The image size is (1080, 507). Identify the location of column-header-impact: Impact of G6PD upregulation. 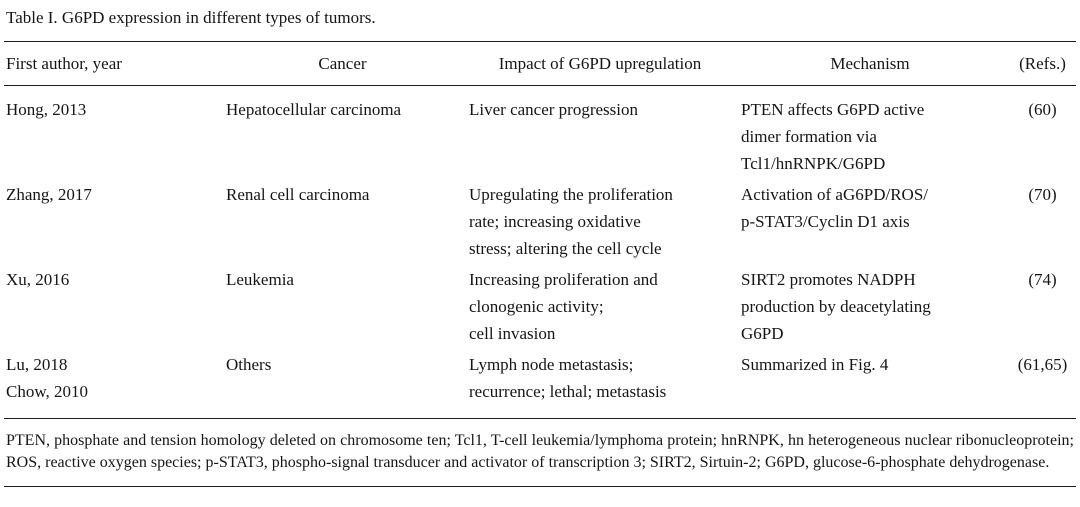
(600, 63).